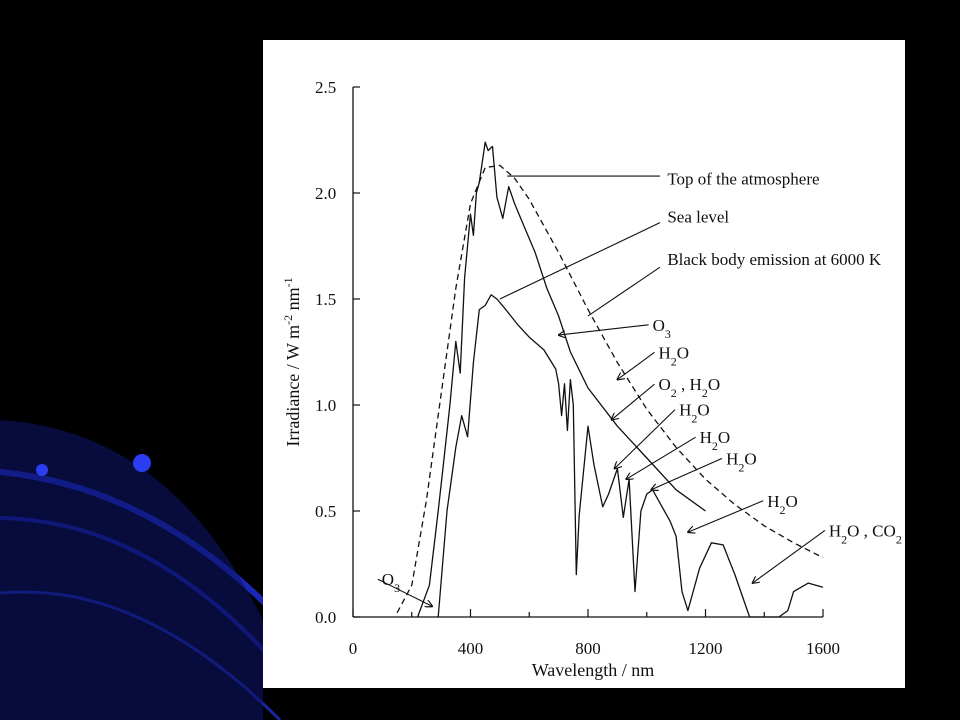 The height and width of the screenshot is (720, 960). I want to click on annotation-label-part: , H, so click(689, 384).